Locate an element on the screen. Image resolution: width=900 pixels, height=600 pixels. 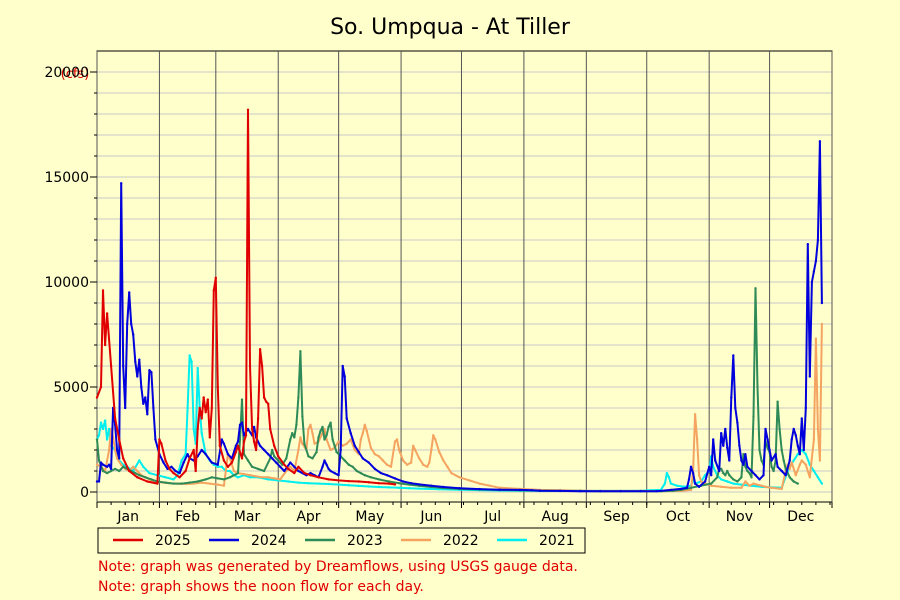
y-unit-label: (cfs) is located at coordinates (75, 74).